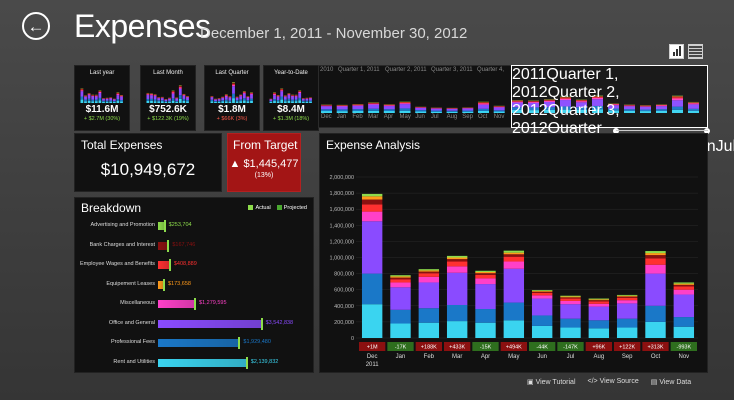 Image resolution: width=734 pixels, height=400 pixels. Describe the element at coordinates (36, 26) in the screenshot. I see `back-button: ←` at that location.